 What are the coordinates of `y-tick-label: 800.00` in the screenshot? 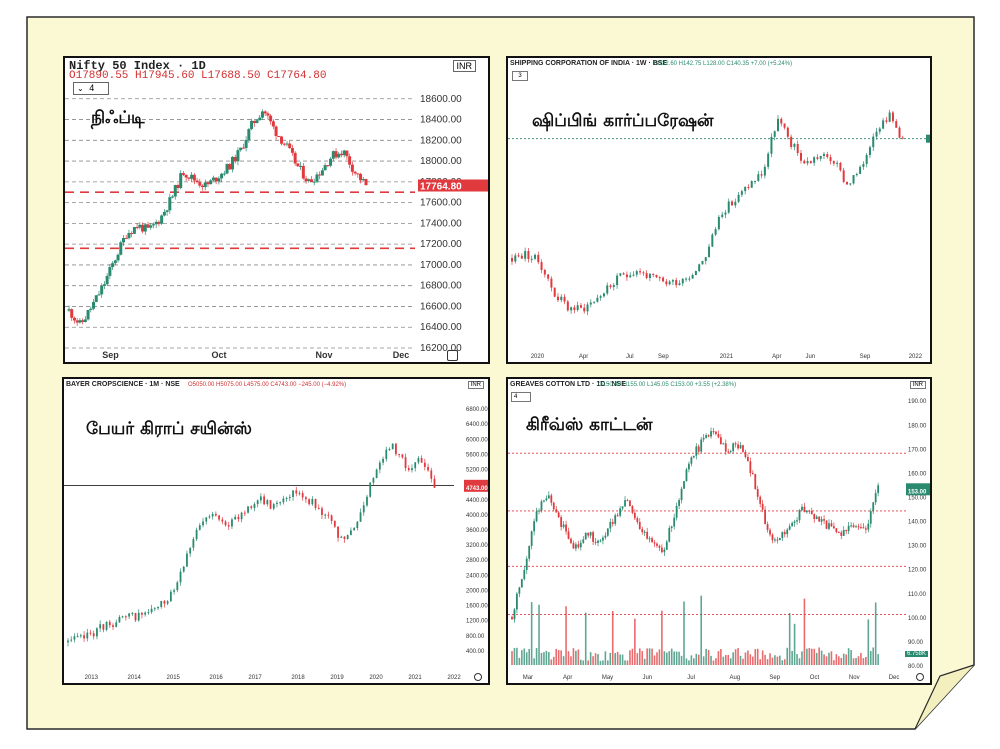 It's located at (475, 637).